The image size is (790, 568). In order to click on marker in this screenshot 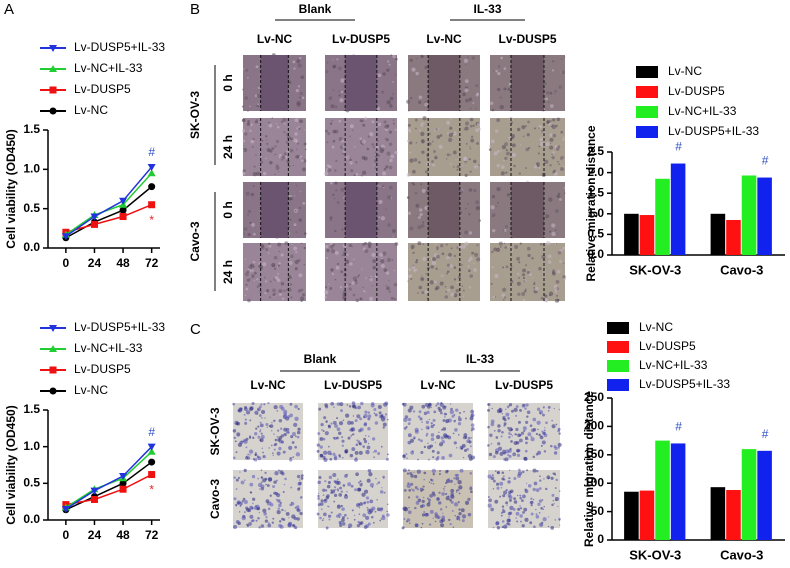, I will do `click(53, 370)`.